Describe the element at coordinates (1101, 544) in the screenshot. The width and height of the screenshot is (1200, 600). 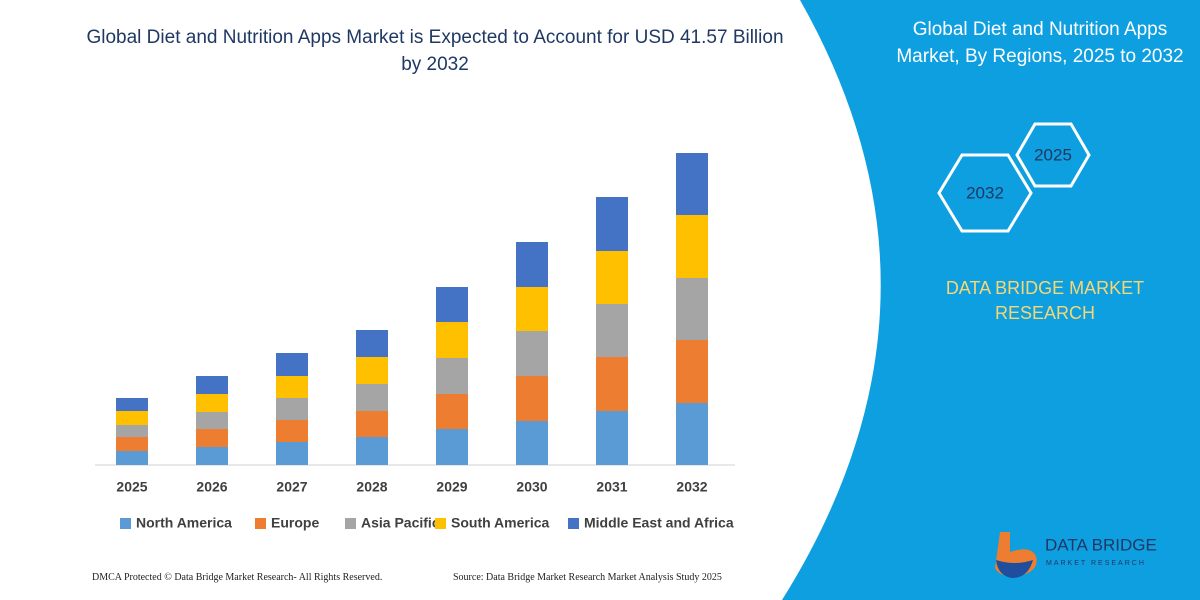
I see `logo-name: DATA BRIDGE` at that location.